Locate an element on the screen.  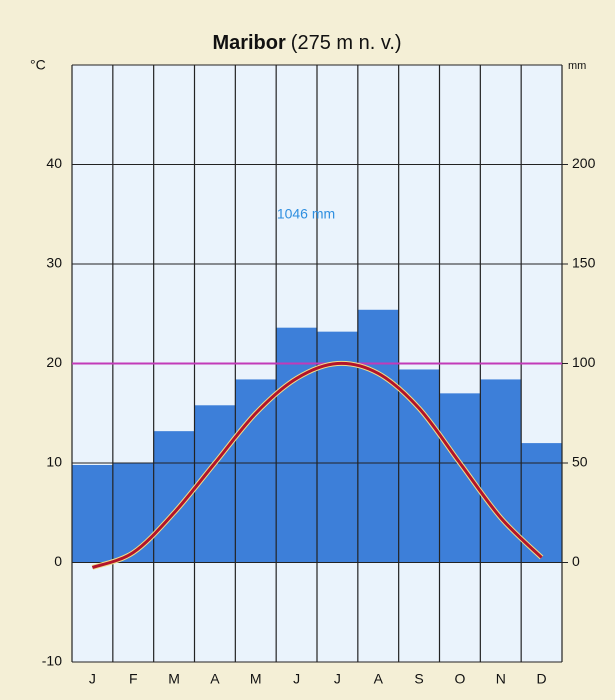
y-tick-label: 20 is located at coordinates (54, 362).